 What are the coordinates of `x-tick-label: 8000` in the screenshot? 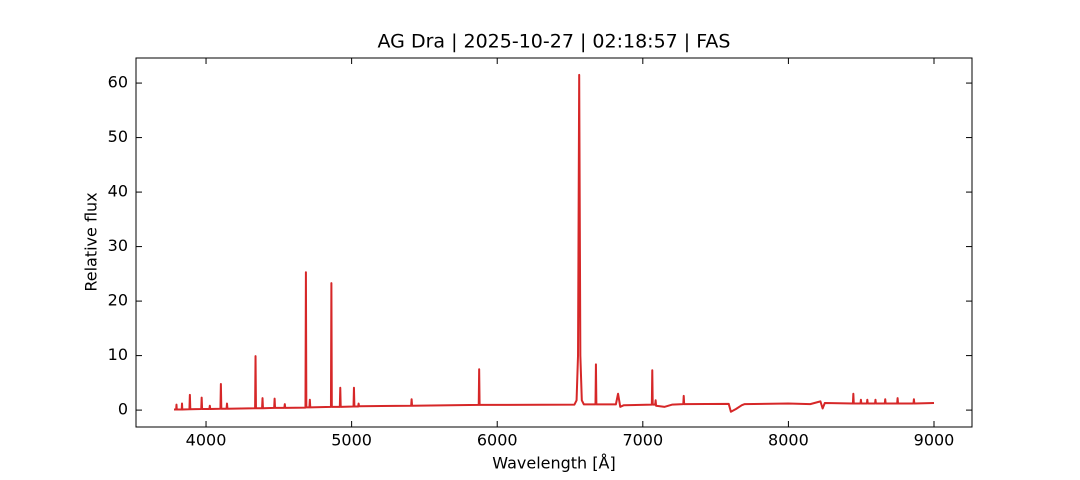 It's located at (788, 440).